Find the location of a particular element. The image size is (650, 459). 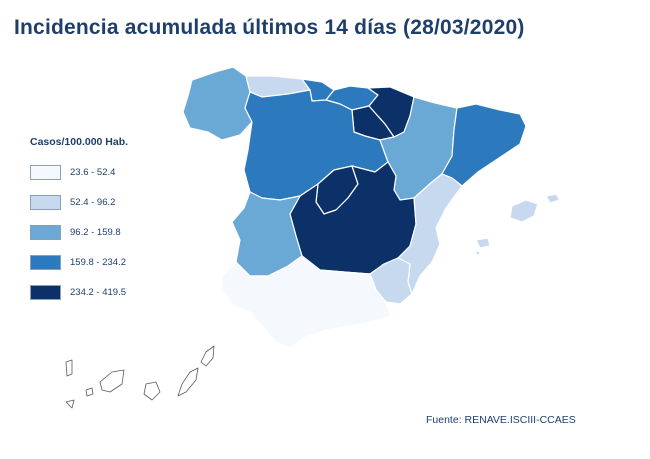

region-la-palma is located at coordinates (69, 368).